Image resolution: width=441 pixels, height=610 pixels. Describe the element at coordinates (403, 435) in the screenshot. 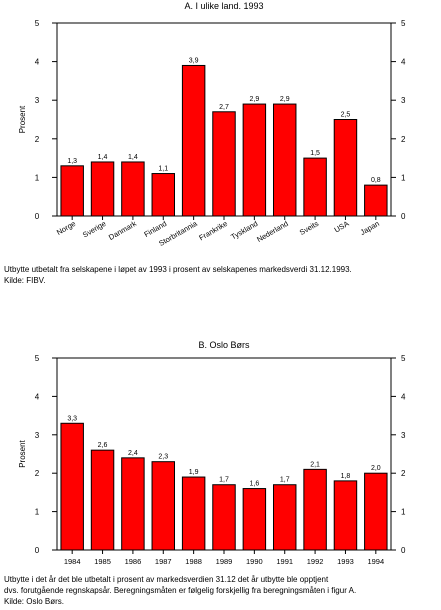

I see `chart-b-ytick-label-right: 3` at that location.